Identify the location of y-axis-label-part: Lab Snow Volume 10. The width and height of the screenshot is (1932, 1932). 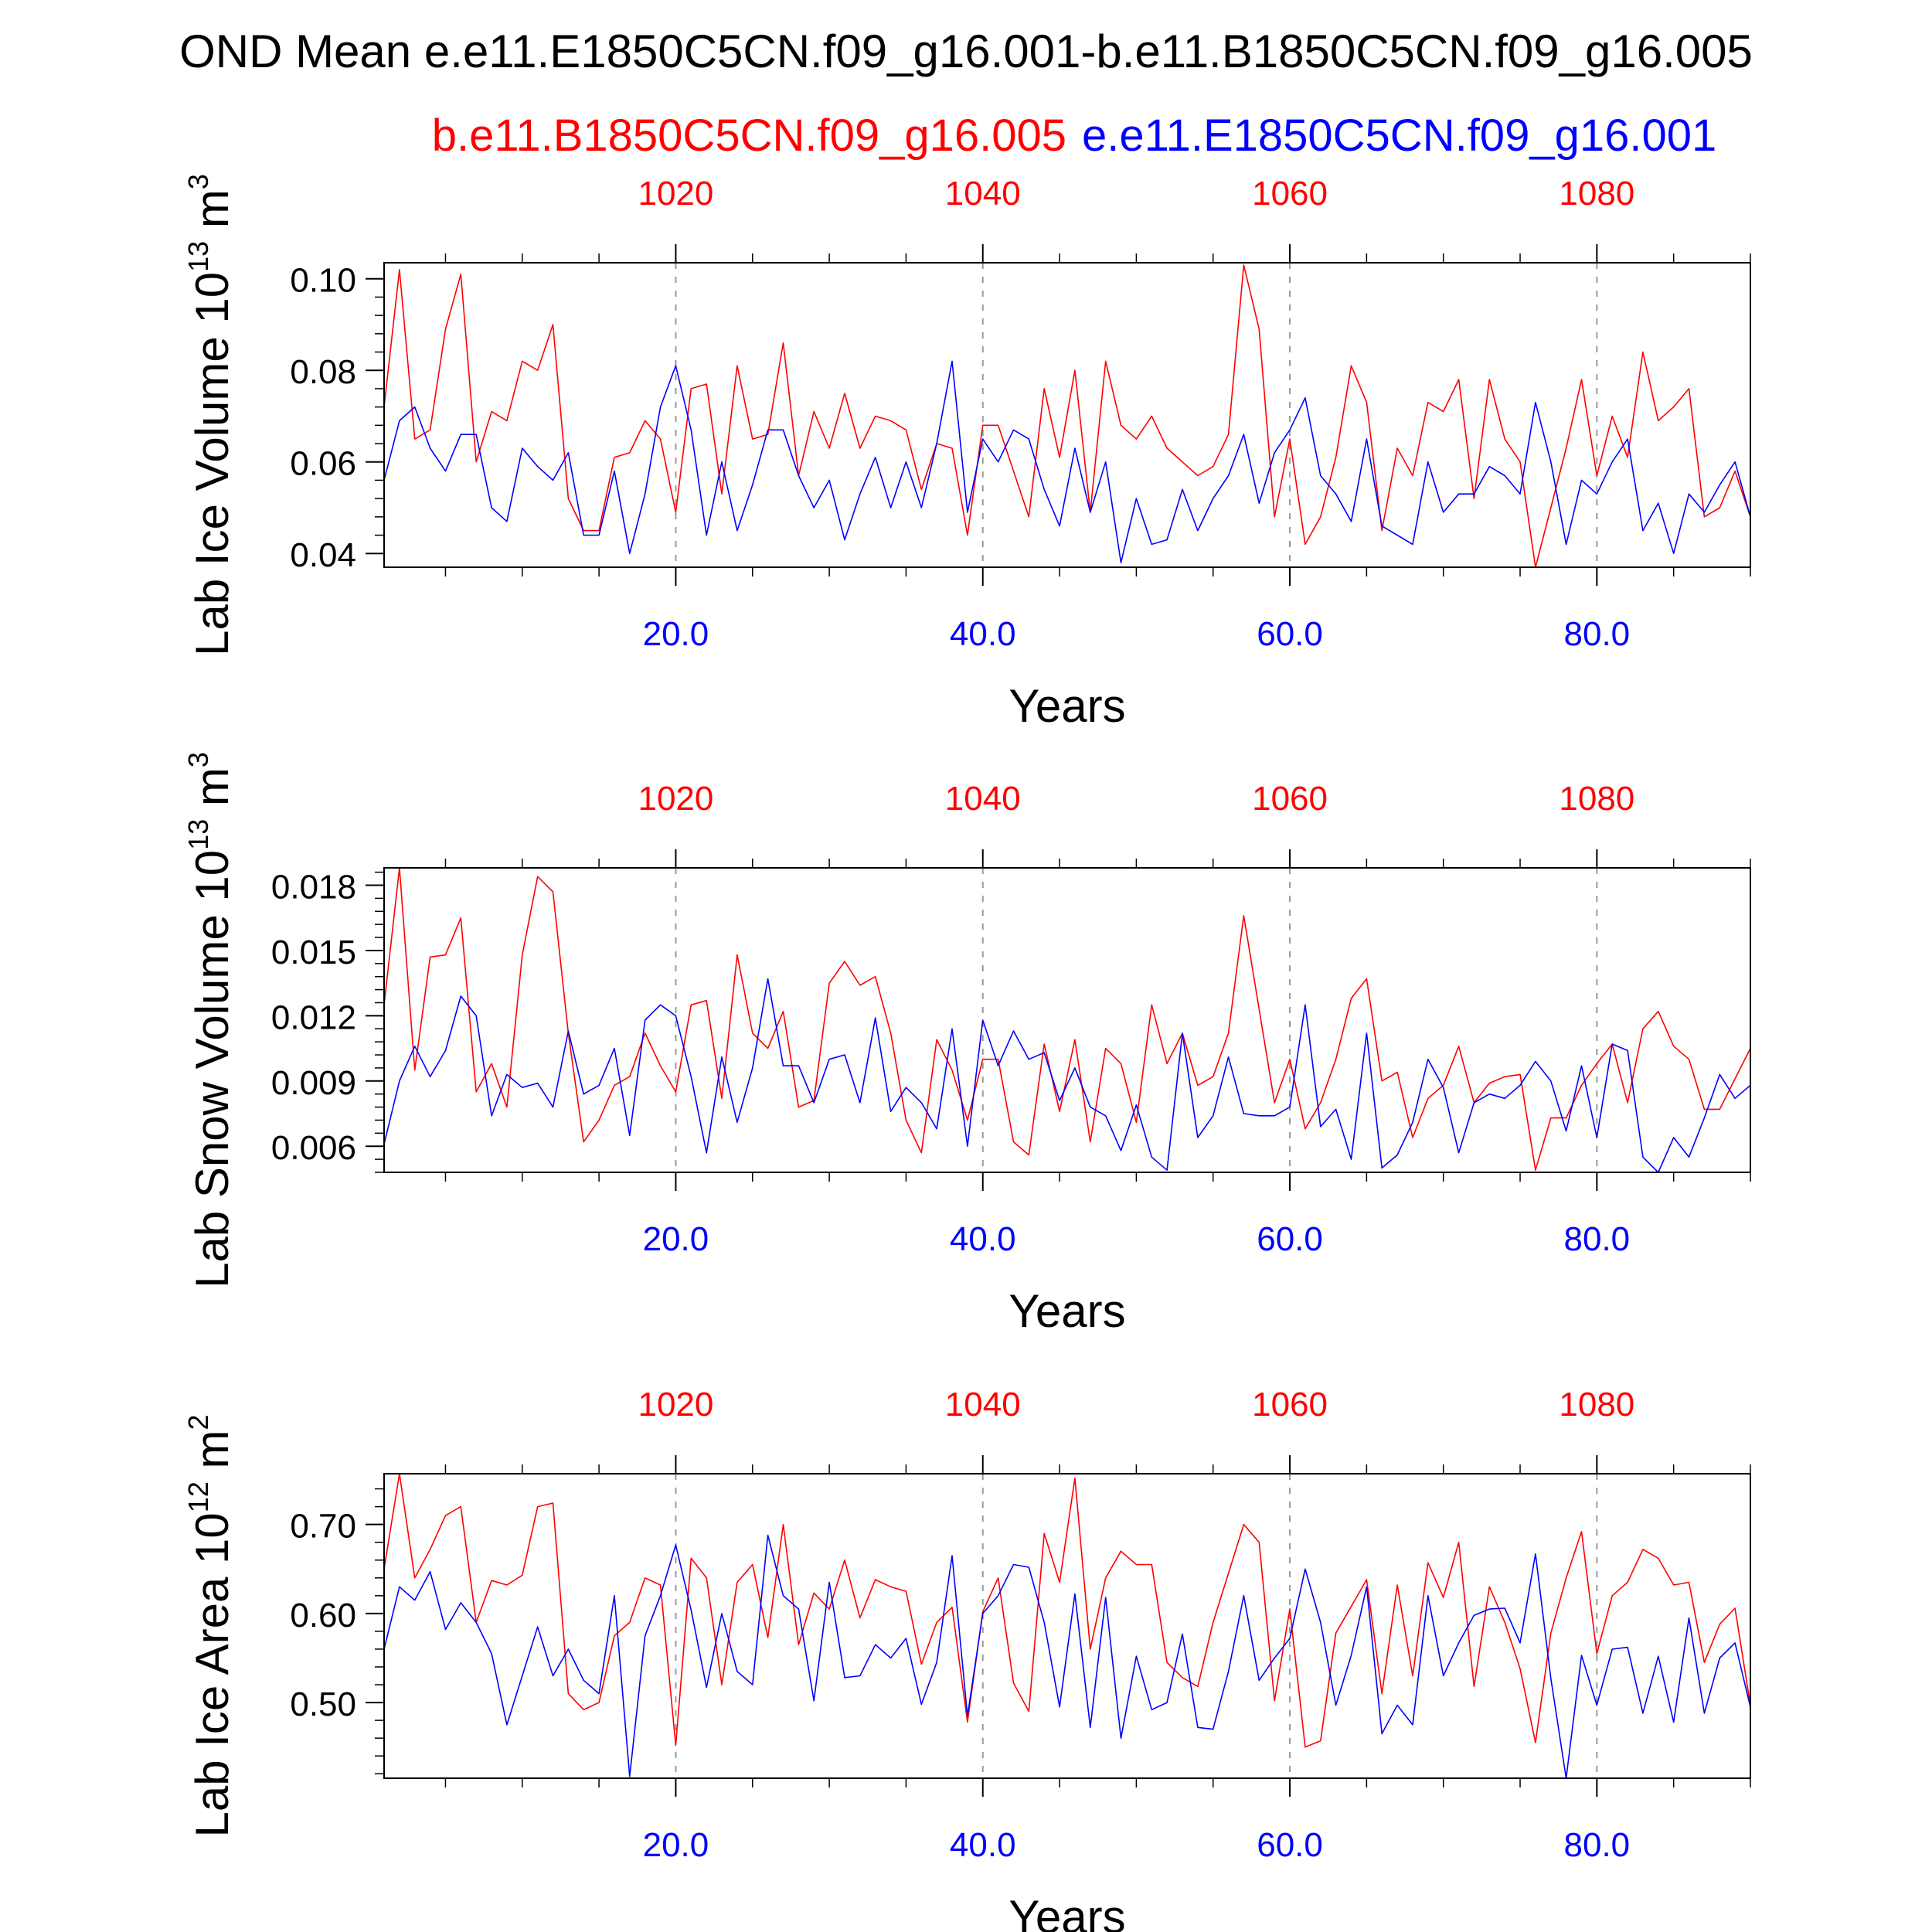
(212, 1069).